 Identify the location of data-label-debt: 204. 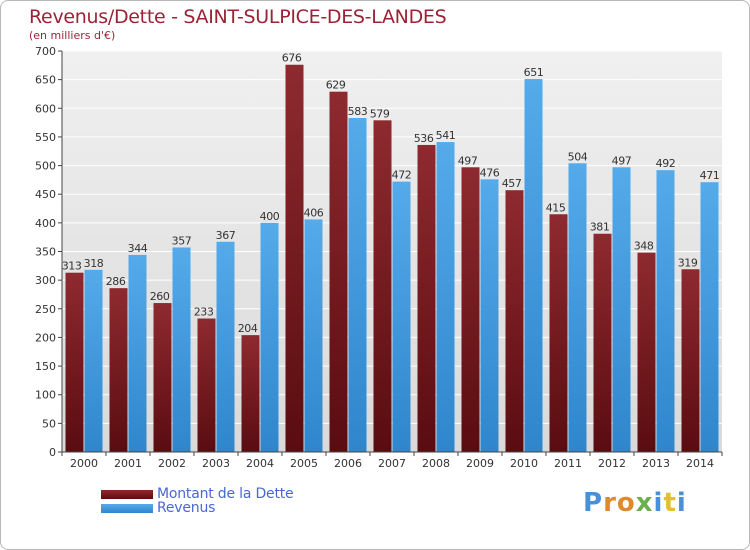
(248, 328).